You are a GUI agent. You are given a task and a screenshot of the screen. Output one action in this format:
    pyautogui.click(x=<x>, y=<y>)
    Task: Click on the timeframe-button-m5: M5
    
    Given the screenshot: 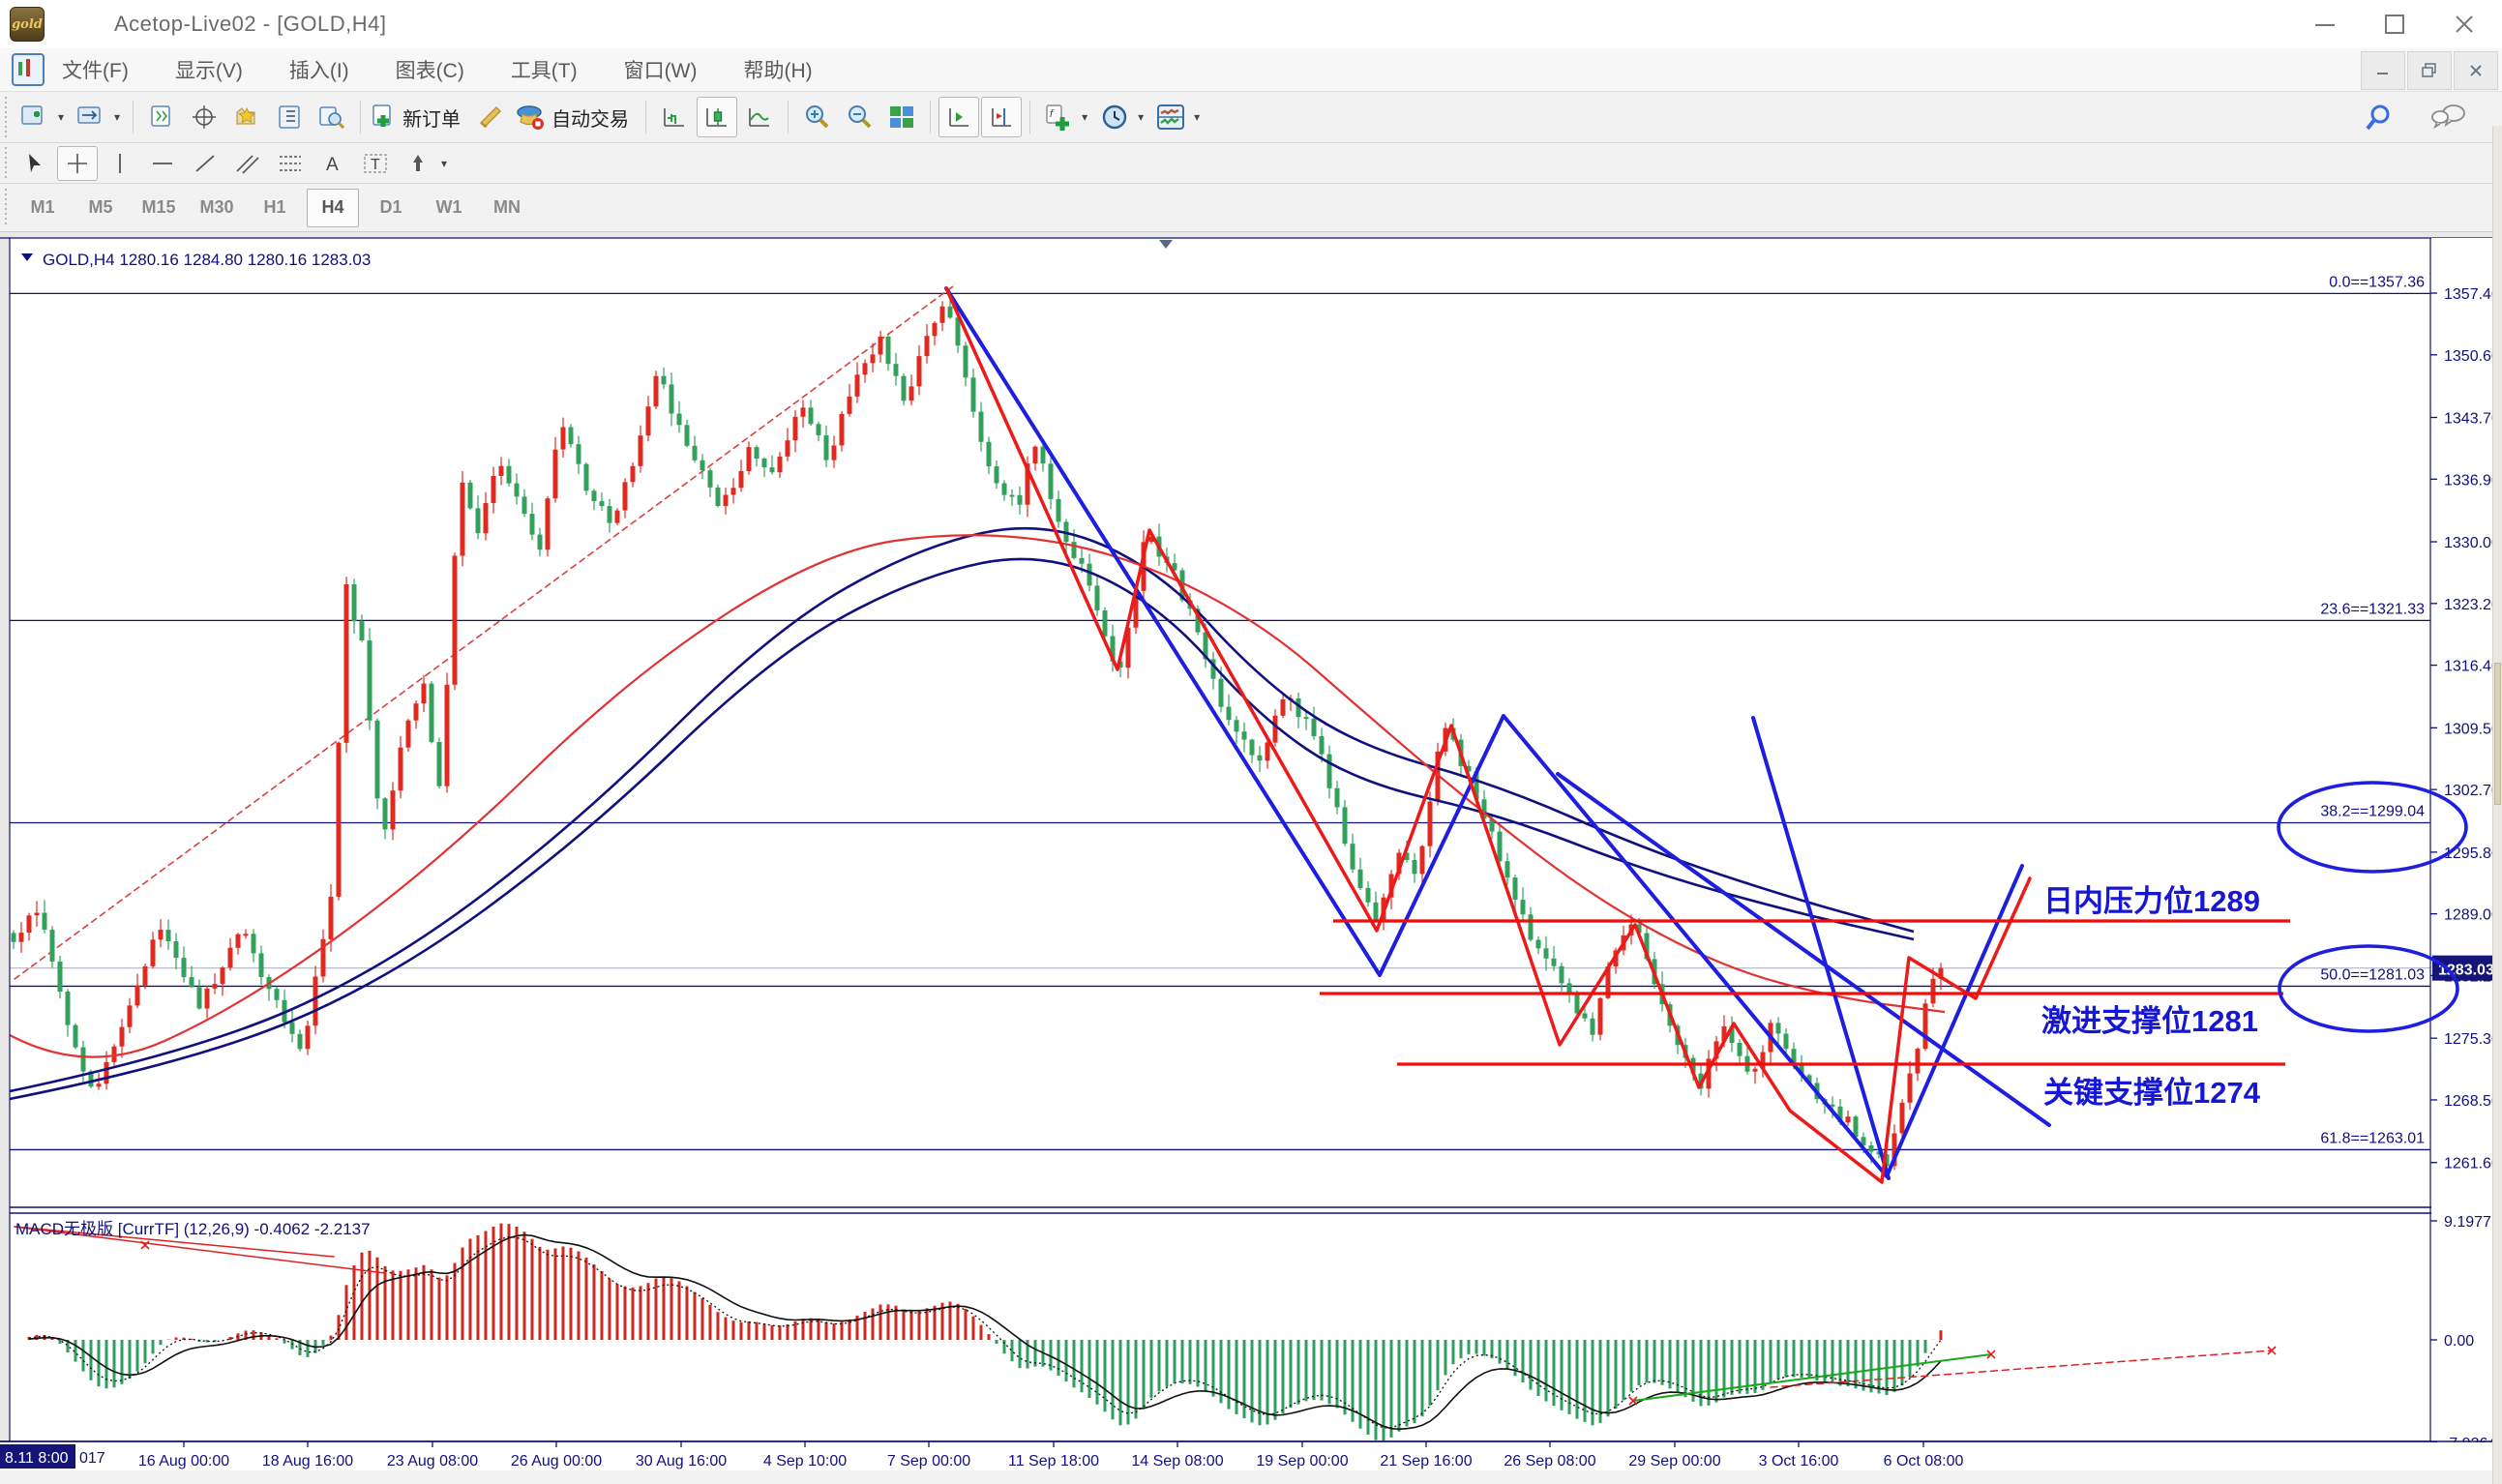 What is the action you would take?
    pyautogui.click(x=100, y=207)
    